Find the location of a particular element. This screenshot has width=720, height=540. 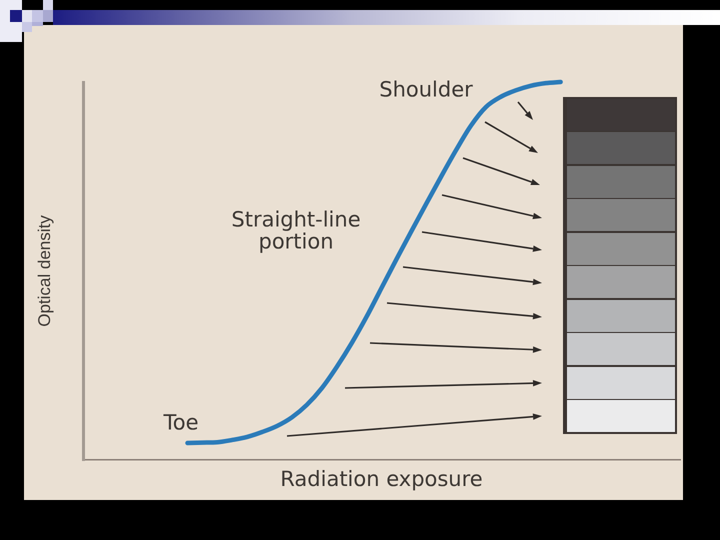

annotation: Straight-line portion is located at coordinates (296, 230).